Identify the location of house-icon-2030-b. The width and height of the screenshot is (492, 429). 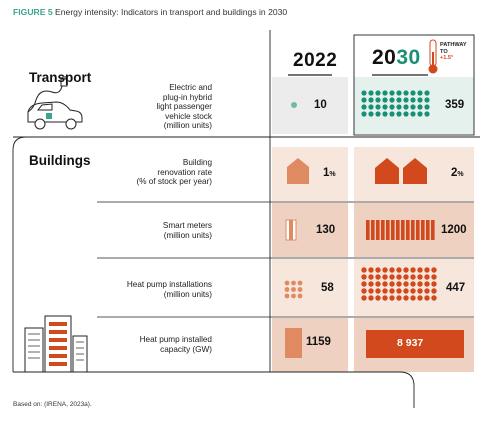
(415, 171).